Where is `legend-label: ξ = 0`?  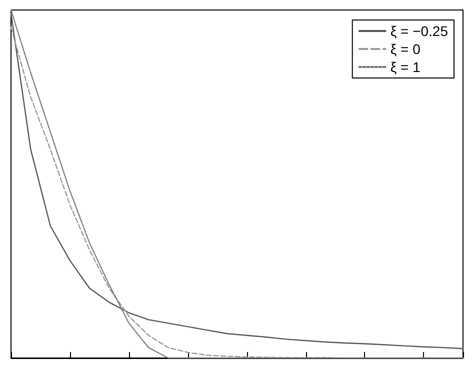
legend-label: ξ = 0 is located at coordinates (405, 49).